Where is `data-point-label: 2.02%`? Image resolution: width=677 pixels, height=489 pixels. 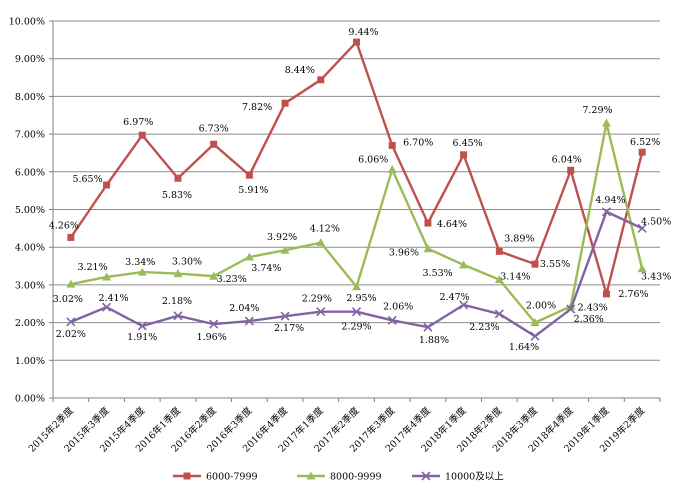
data-point-label: 2.02% is located at coordinates (71, 334).